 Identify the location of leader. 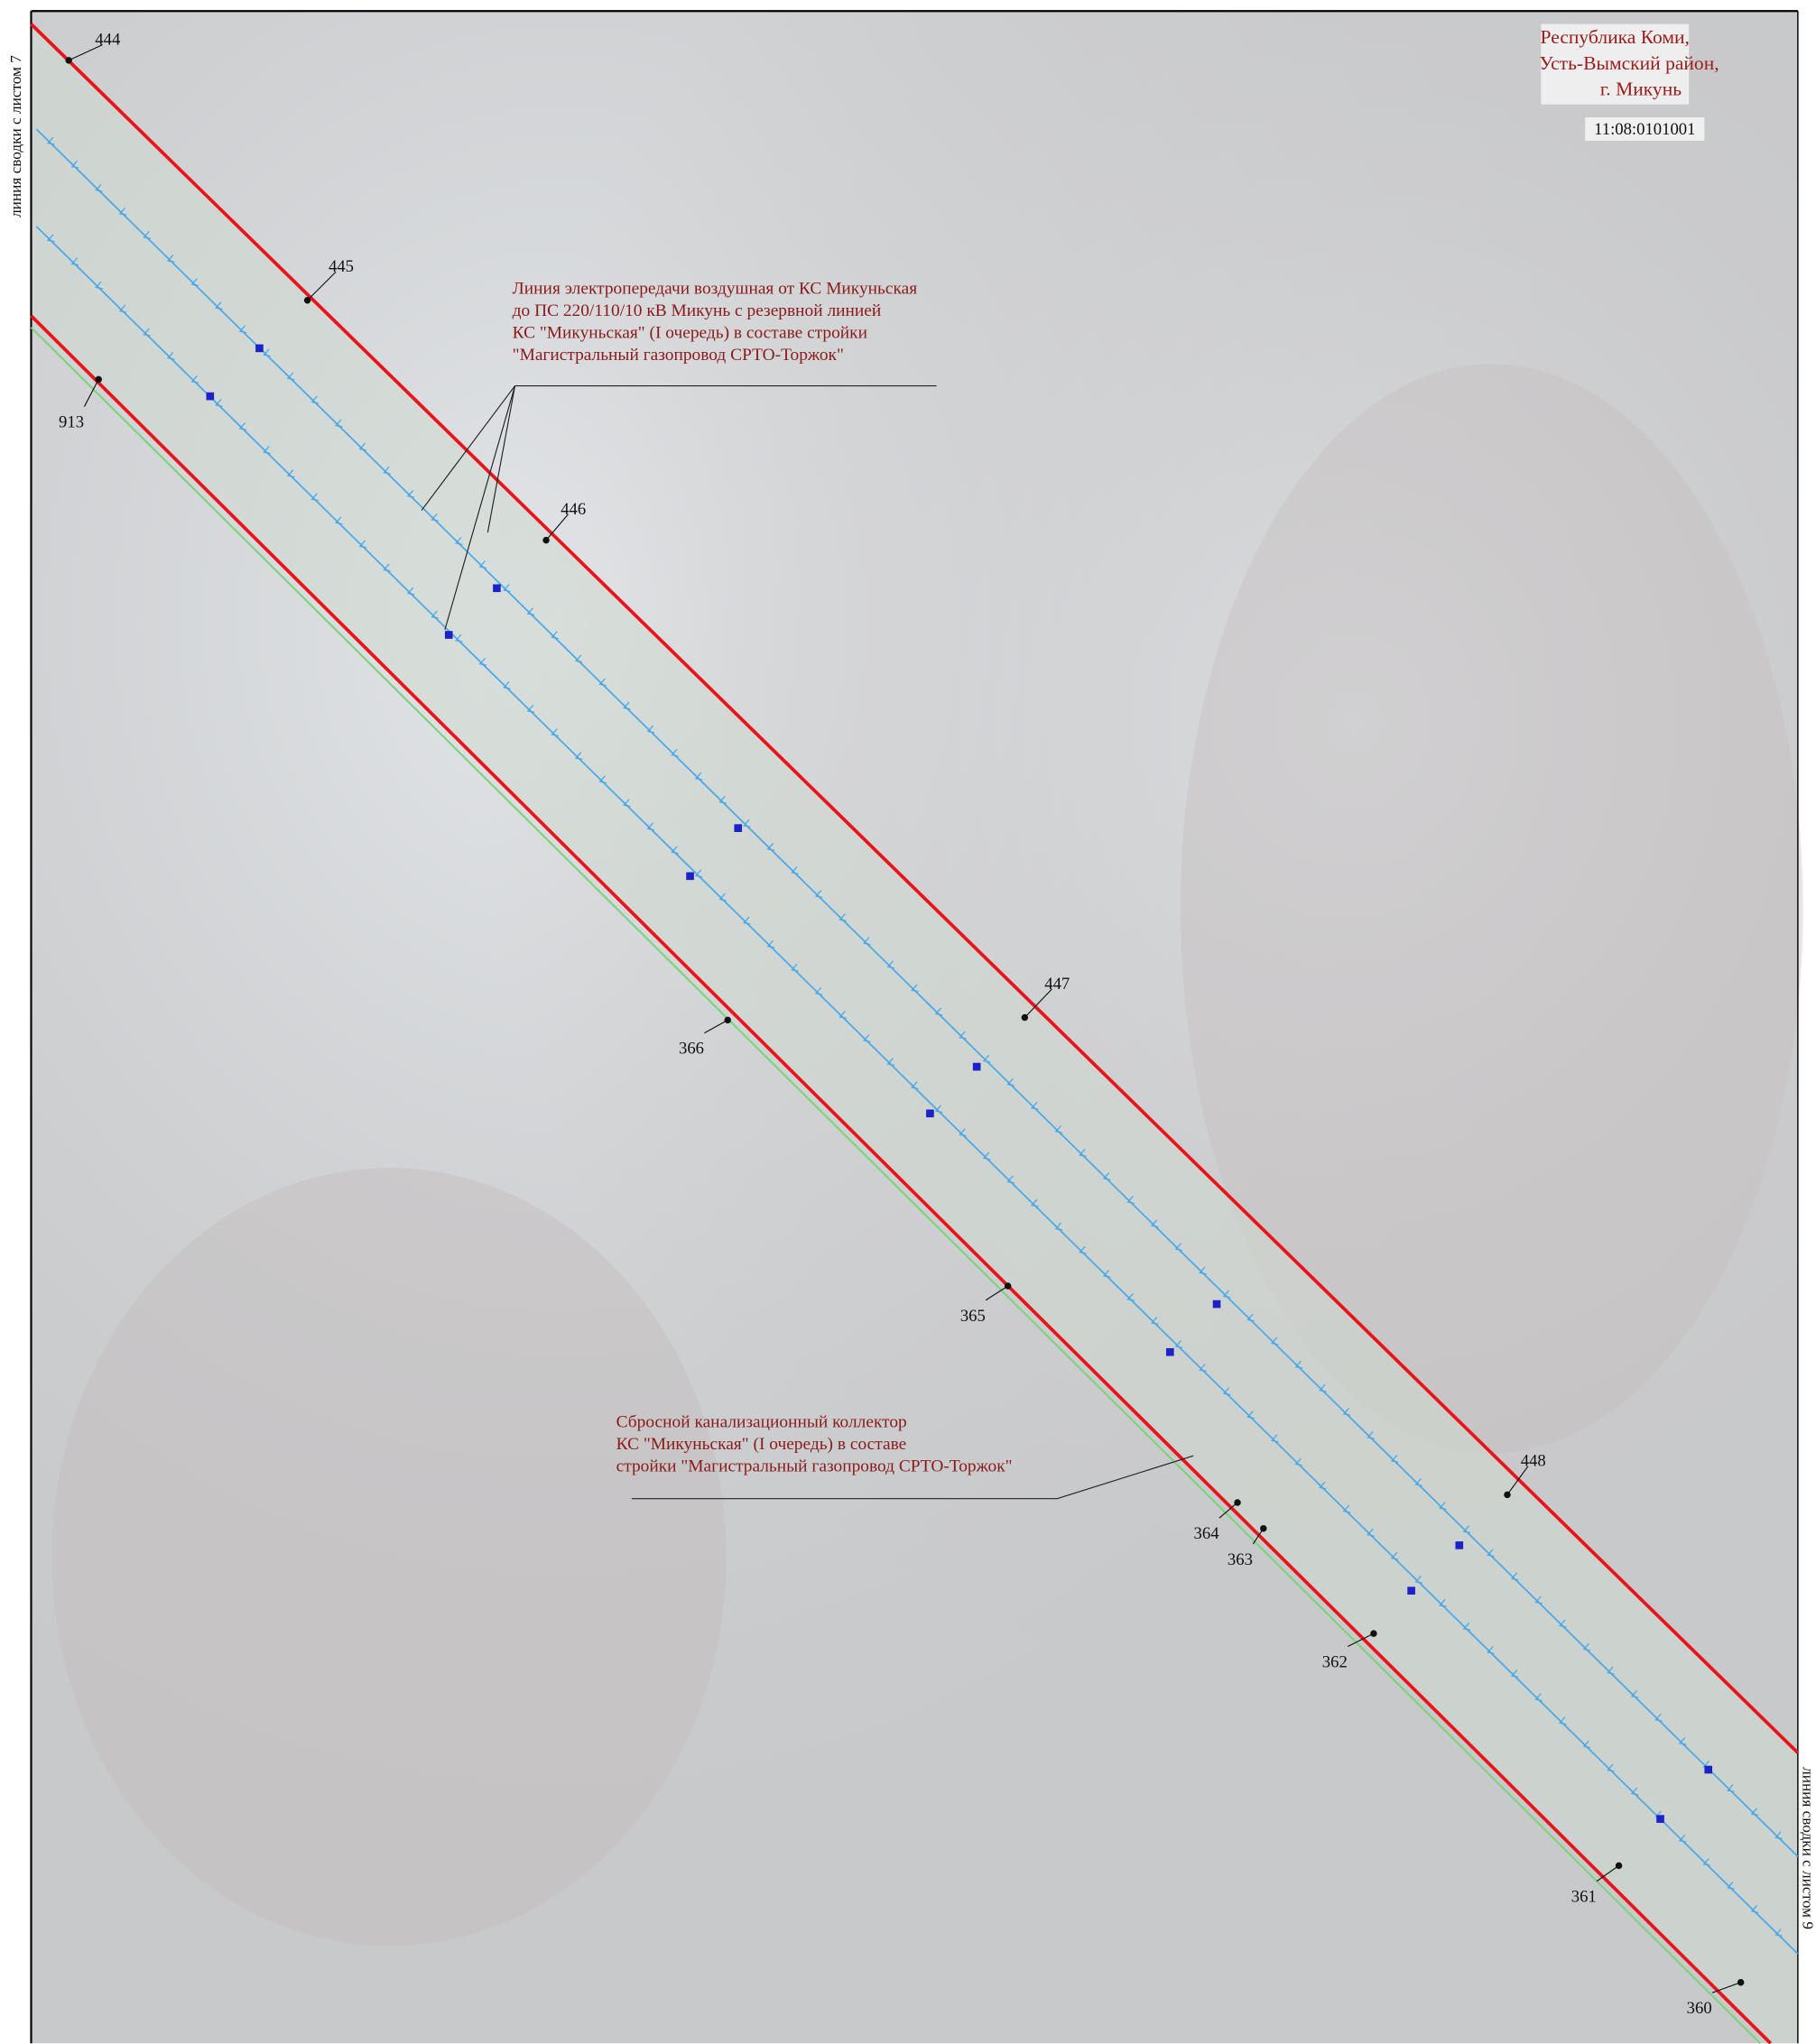
(501, 459).